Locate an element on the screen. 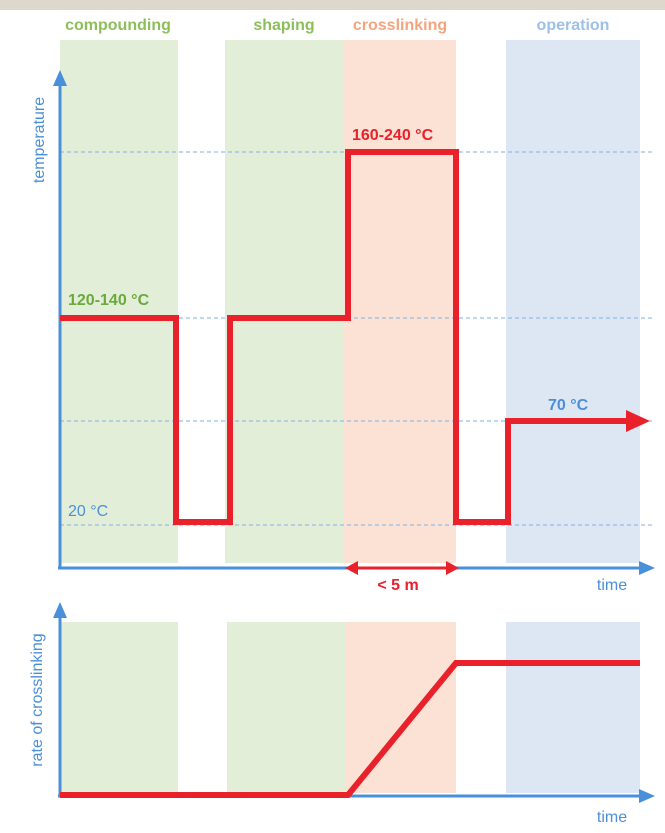 This screenshot has height=833, width=665. axis-label: temperature is located at coordinates (39, 140).